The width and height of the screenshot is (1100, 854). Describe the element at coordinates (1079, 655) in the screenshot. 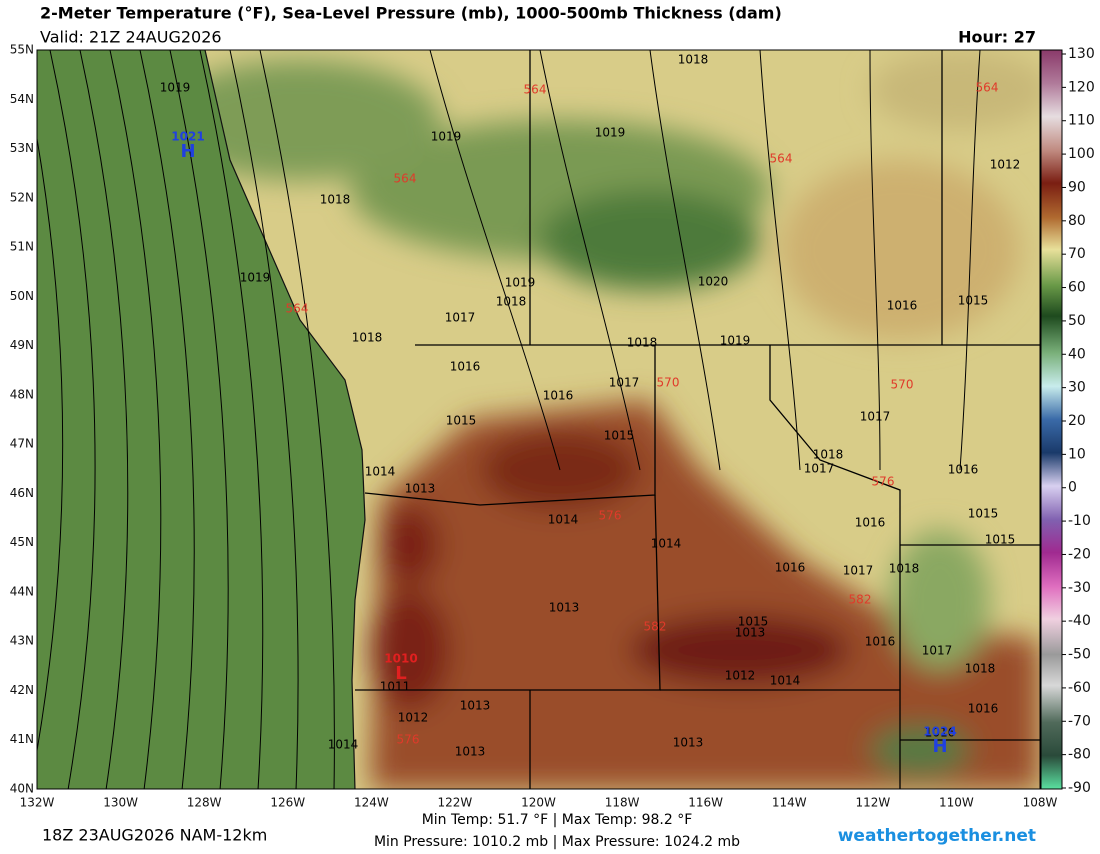

I see `colorbar-label: -50` at that location.